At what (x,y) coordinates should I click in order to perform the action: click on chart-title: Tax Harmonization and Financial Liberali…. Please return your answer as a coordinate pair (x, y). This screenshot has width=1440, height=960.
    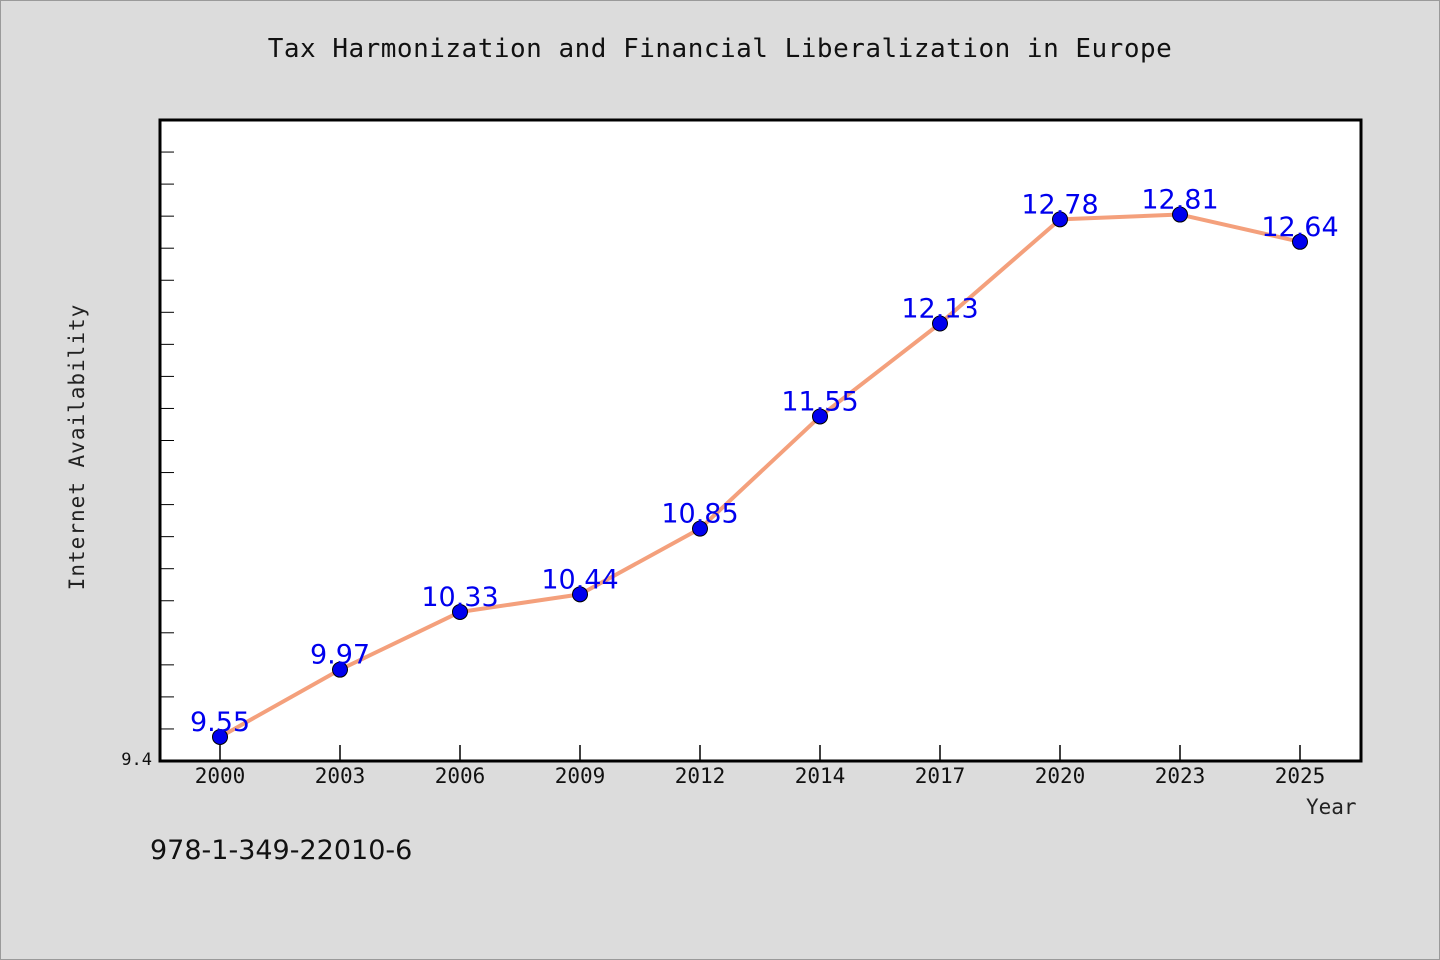
    Looking at the image, I should click on (720, 49).